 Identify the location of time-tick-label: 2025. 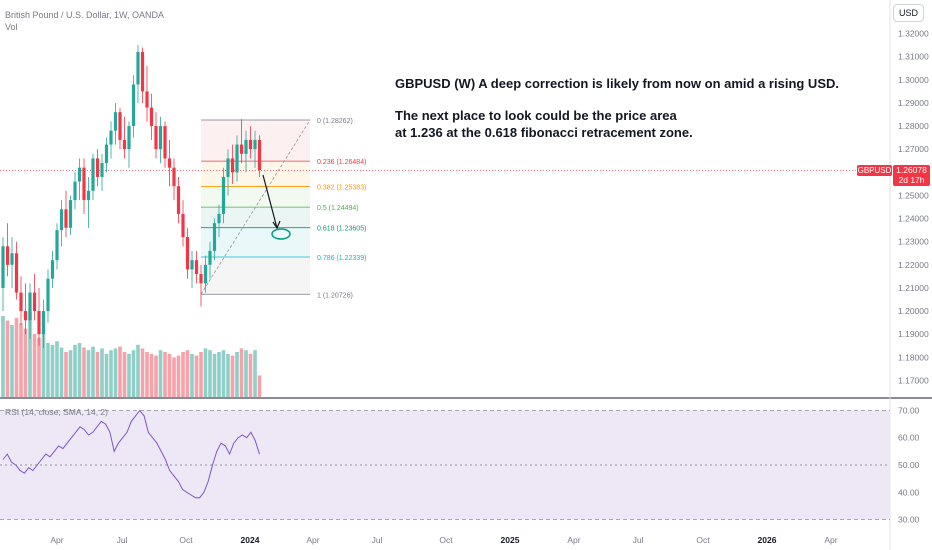
(510, 540).